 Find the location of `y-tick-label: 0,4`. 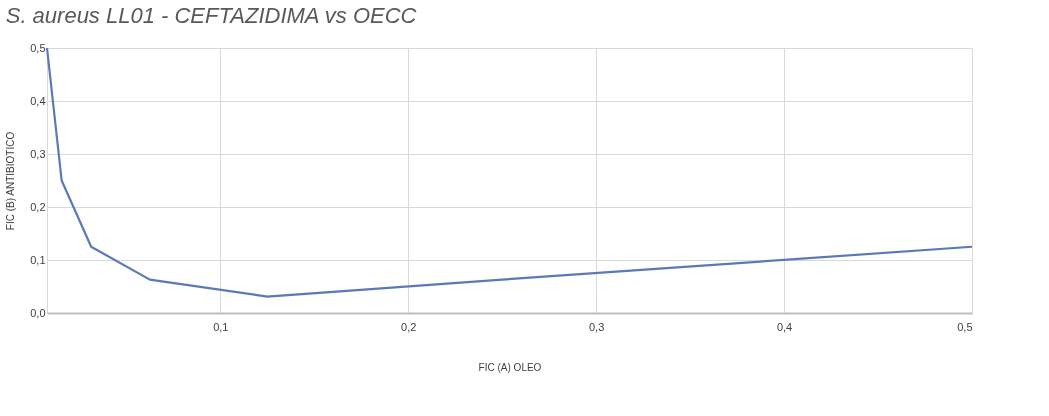

y-tick-label: 0,4 is located at coordinates (38, 100).